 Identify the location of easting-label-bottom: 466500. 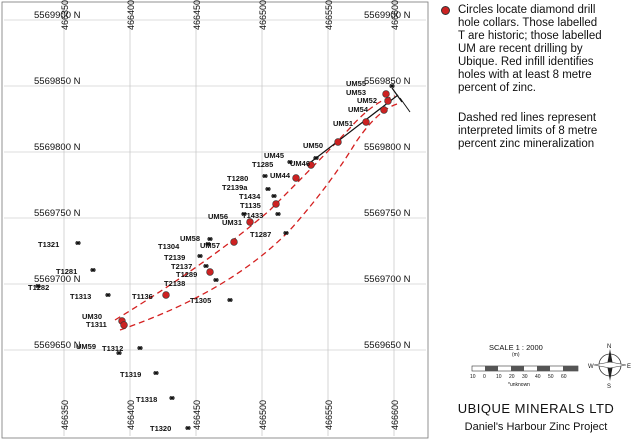
(263, 415).